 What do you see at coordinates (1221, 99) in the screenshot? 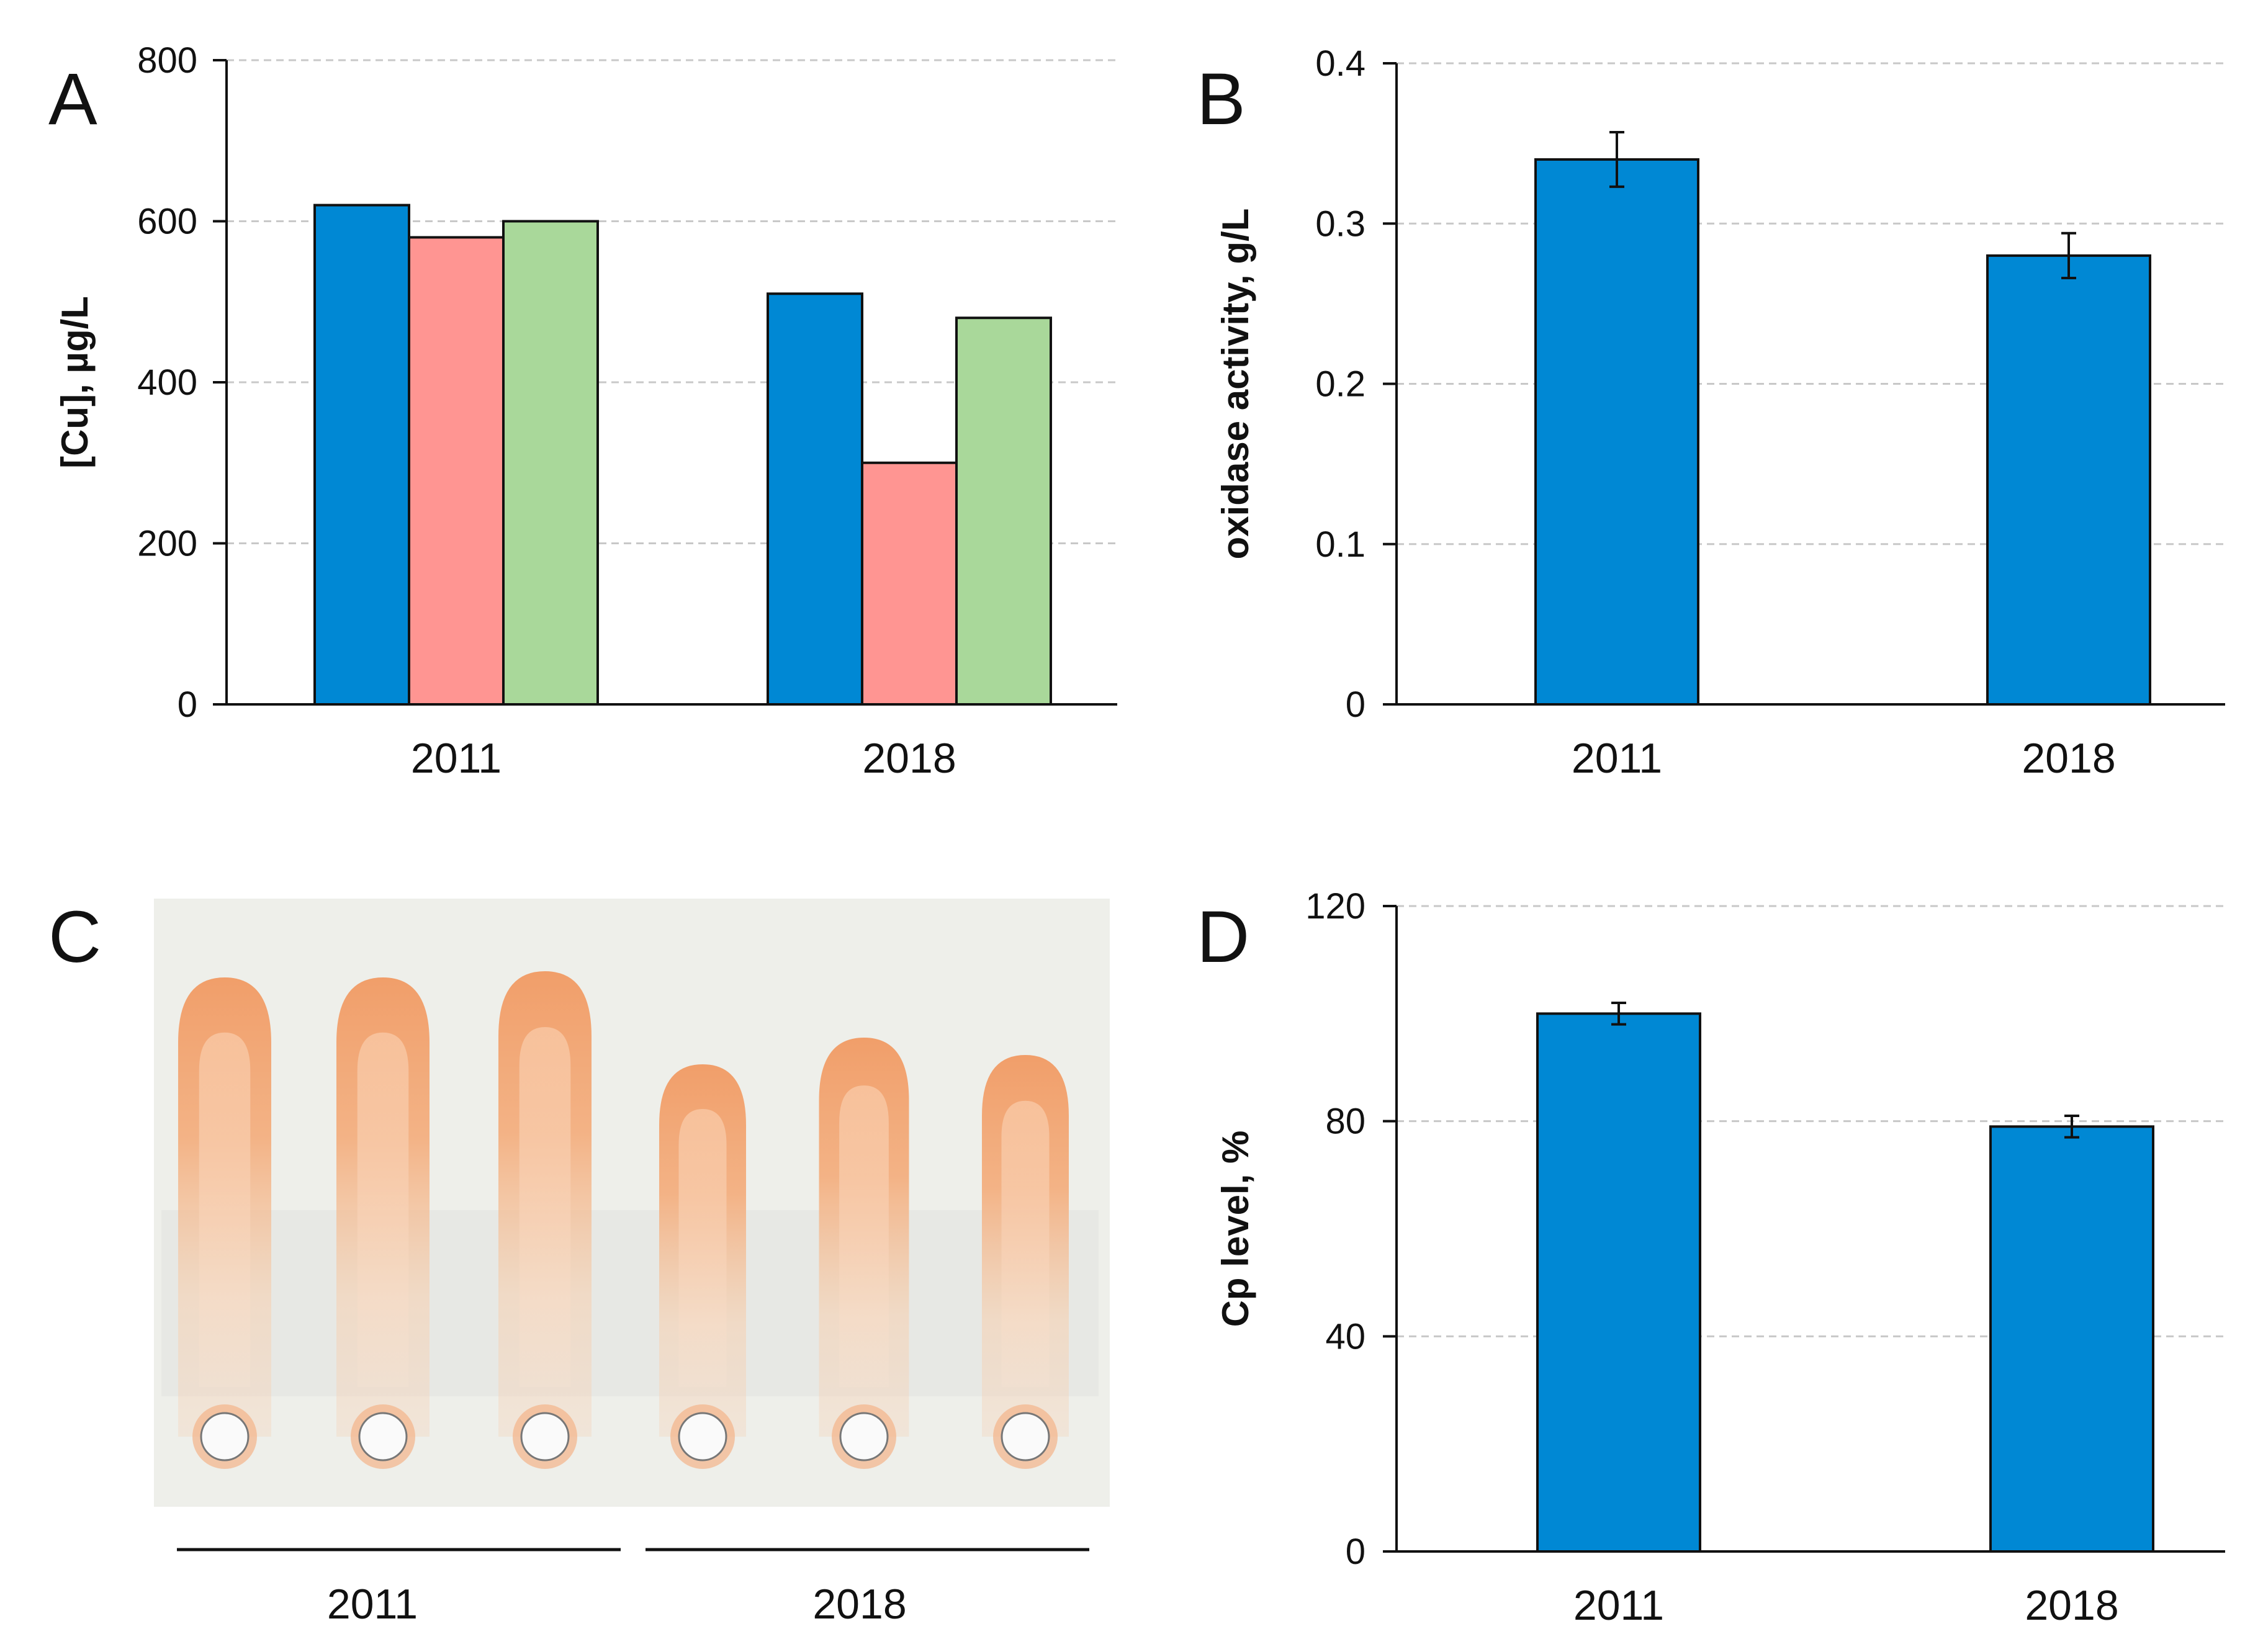
I see `panel-label-b: B` at bounding box center [1221, 99].